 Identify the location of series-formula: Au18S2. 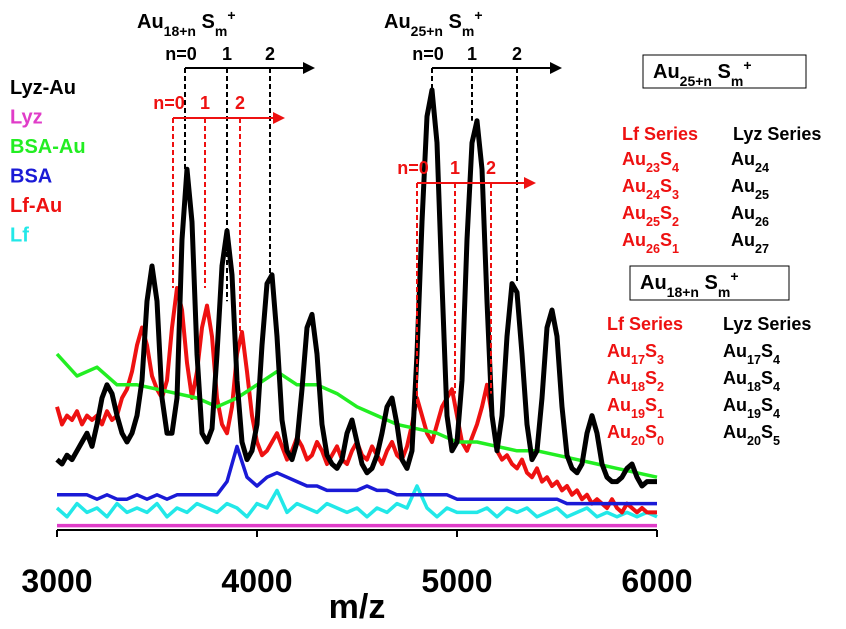
(635, 381).